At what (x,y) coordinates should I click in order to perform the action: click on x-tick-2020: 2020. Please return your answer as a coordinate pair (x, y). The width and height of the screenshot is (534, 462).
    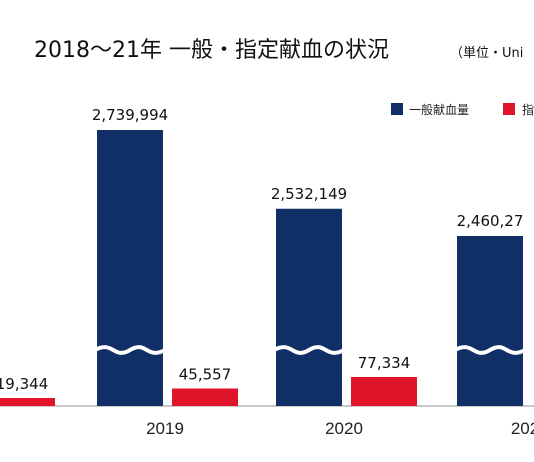
    Looking at the image, I should click on (344, 428).